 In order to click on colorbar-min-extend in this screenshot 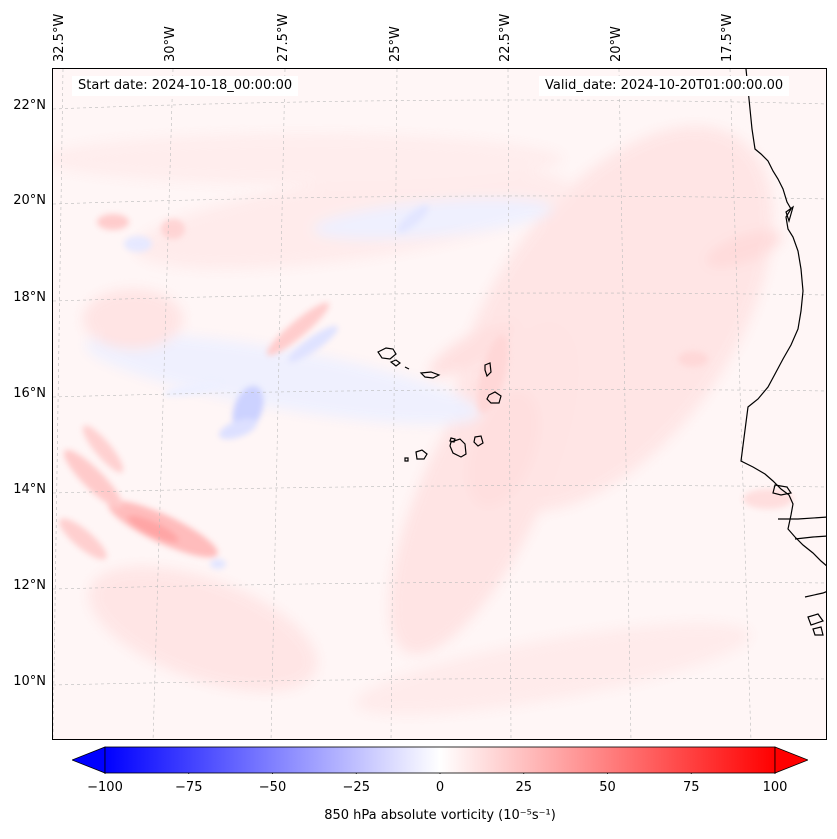, I will do `click(89, 760)`.